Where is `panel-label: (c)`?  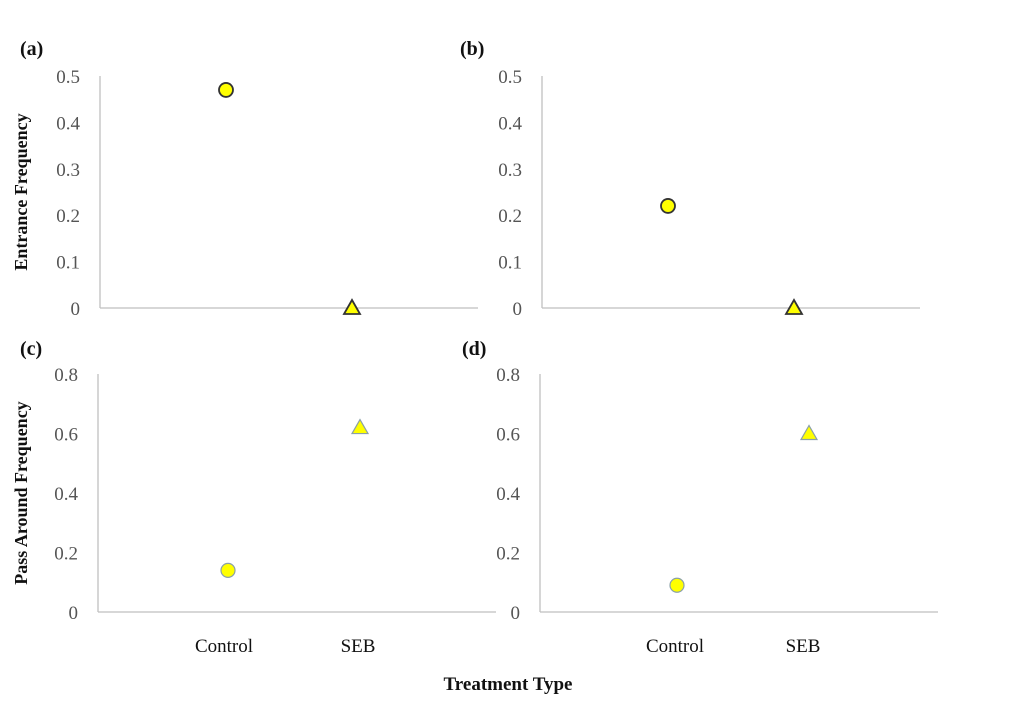 panel-label: (c) is located at coordinates (31, 349).